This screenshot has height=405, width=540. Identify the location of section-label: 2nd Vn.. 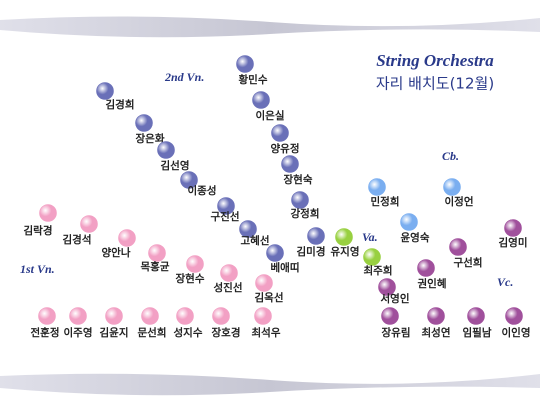
(184, 77).